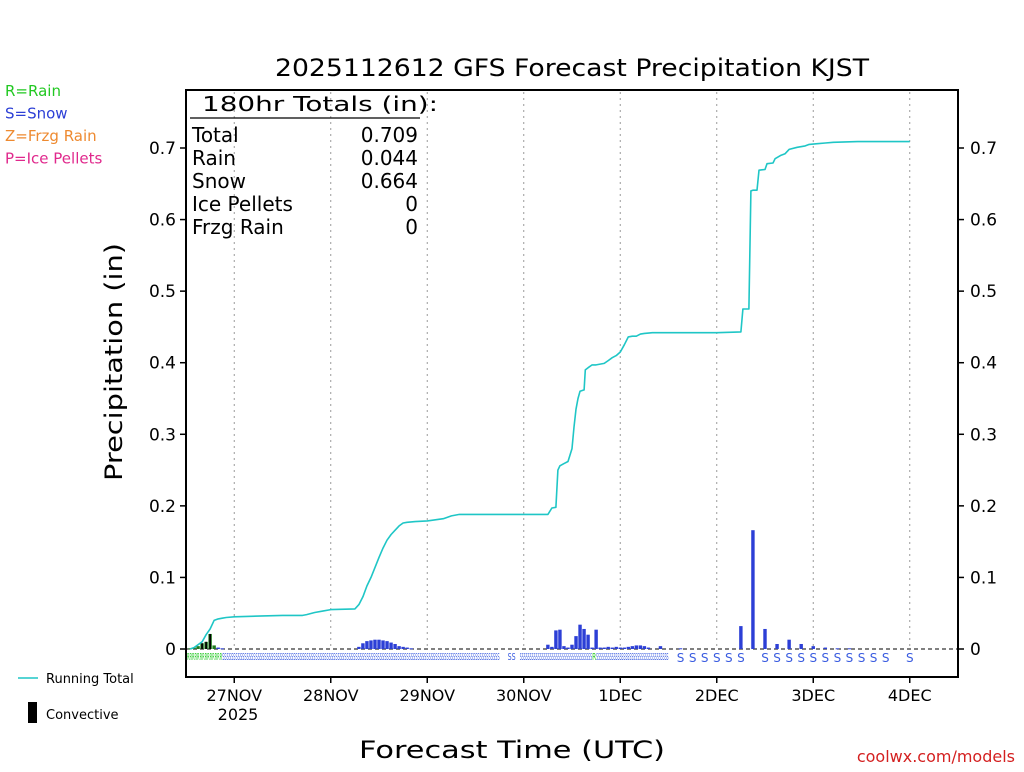 The width and height of the screenshot is (1024, 772). I want to click on precip-type-legend: R=Rain S=Snow Z=Frzg Rain P=Ice Pellets, so click(53, 125).